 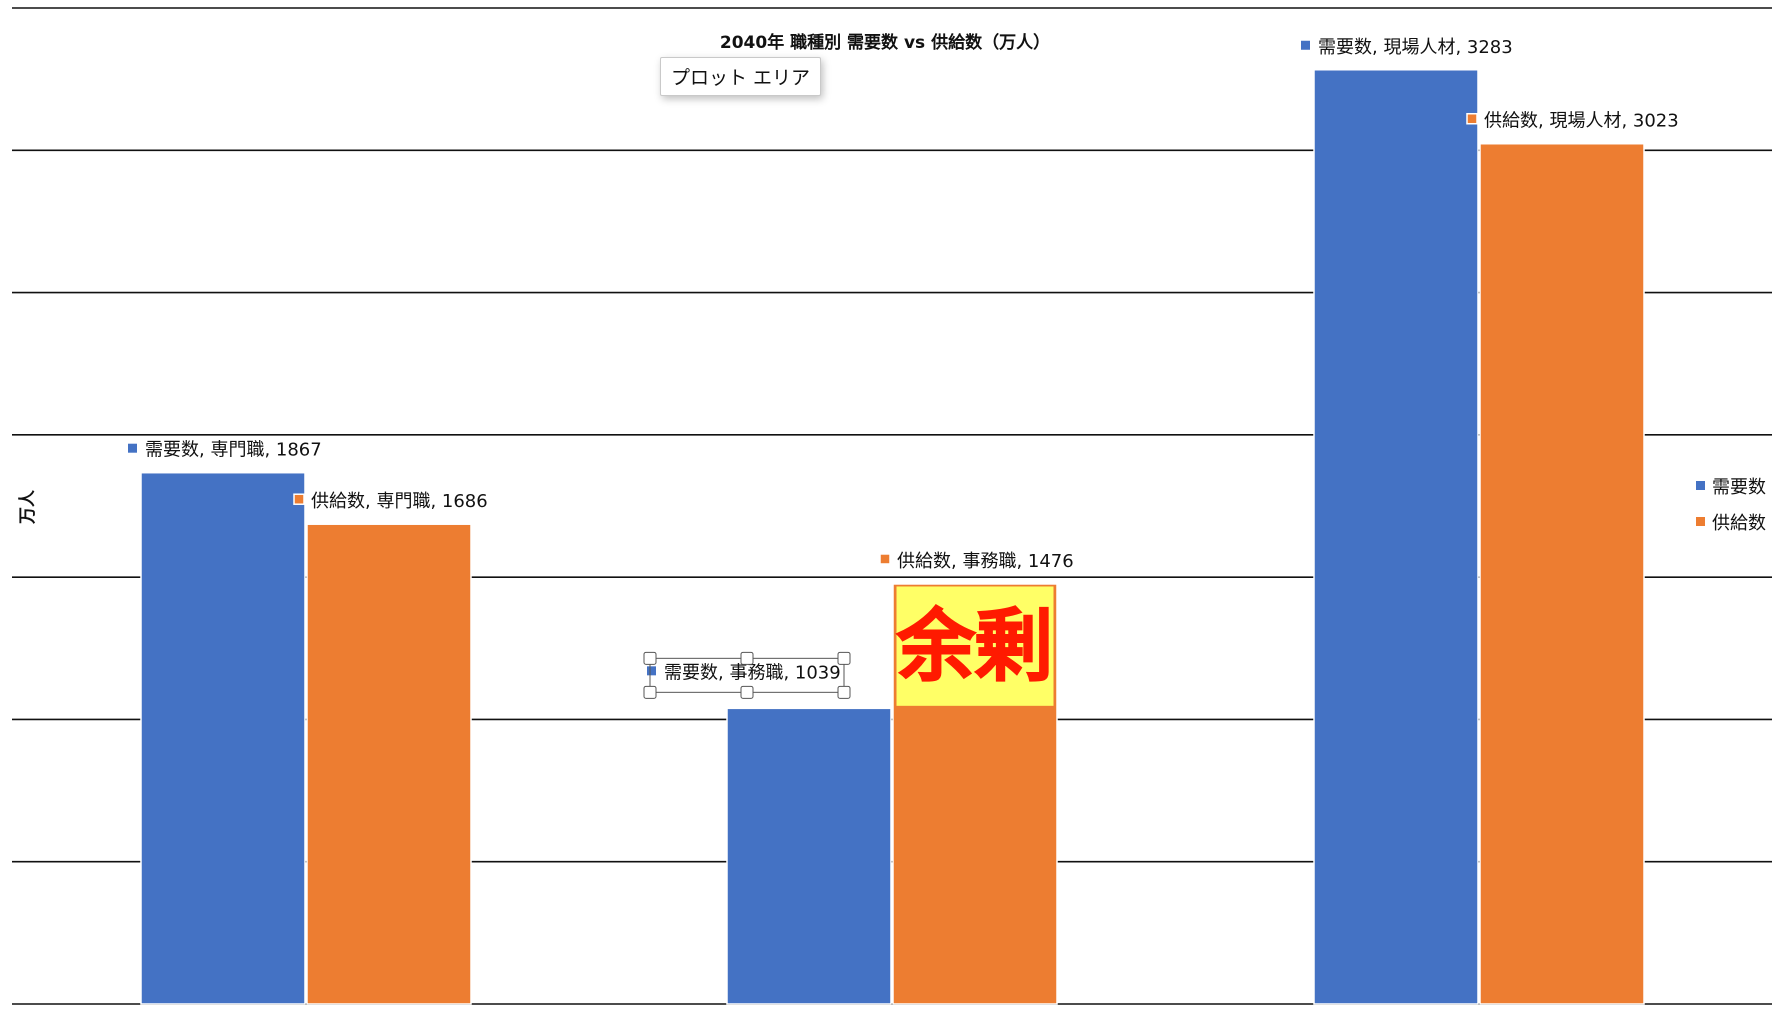 I want to click on bar-需要数-現場人材, so click(x=1396, y=537).